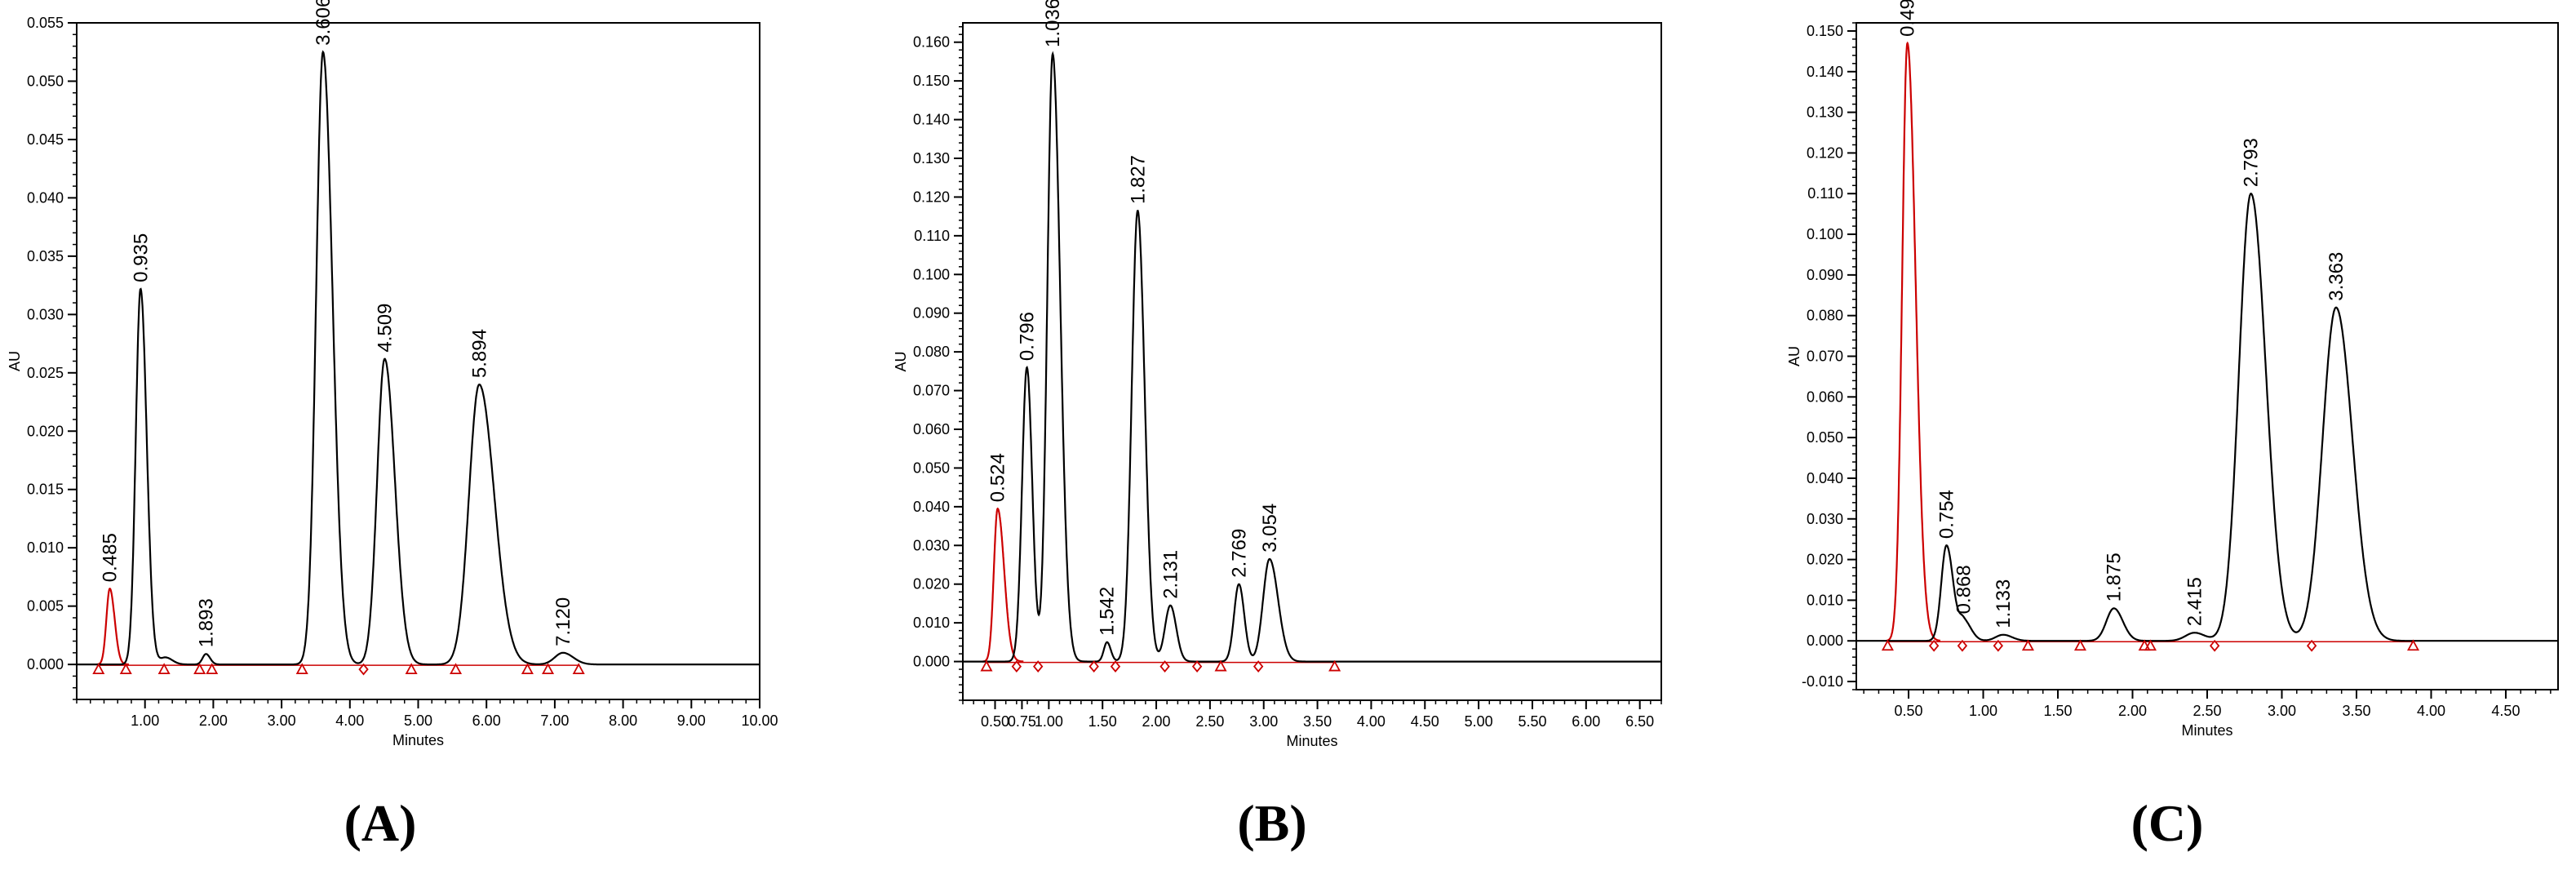  What do you see at coordinates (1639, 721) in the screenshot?
I see `x-tick-label: 6.50` at bounding box center [1639, 721].